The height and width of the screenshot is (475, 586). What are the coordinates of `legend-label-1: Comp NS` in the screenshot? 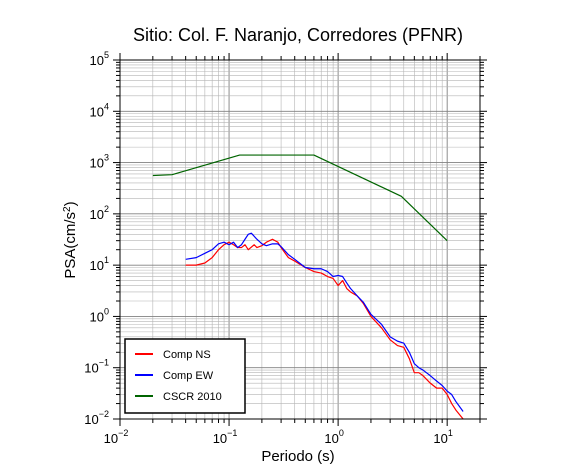 It's located at (187, 355).